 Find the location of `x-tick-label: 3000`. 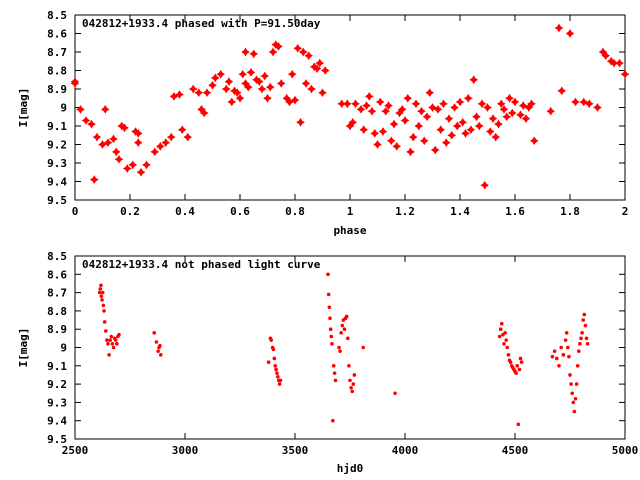

x-tick-label: 3000 is located at coordinates (185, 450).